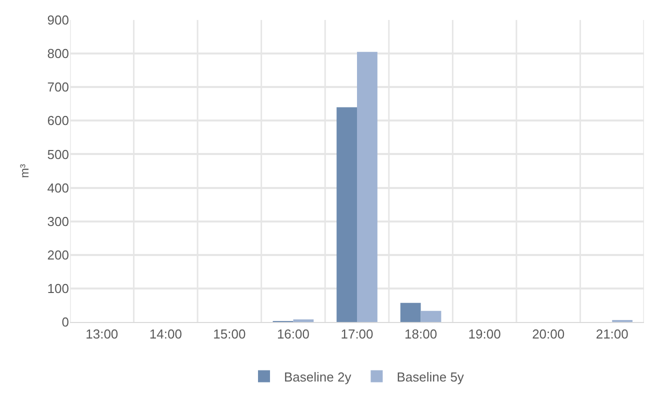 Image resolution: width=656 pixels, height=403 pixels. Describe the element at coordinates (612, 334) in the screenshot. I see `x-tick-label: 21:00` at that location.